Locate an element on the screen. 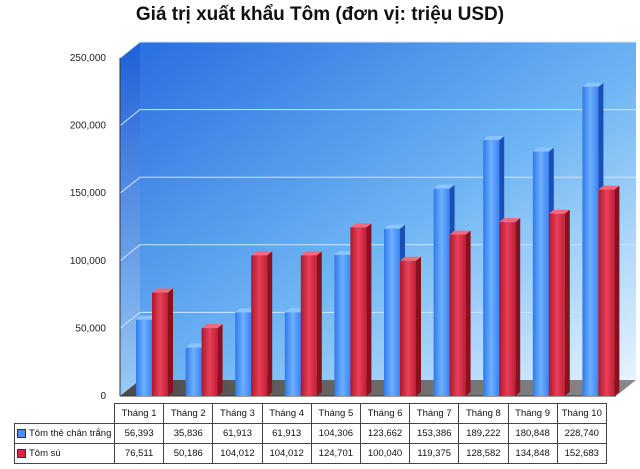 The width and height of the screenshot is (640, 469). data-label: 119,375 is located at coordinates (434, 453).